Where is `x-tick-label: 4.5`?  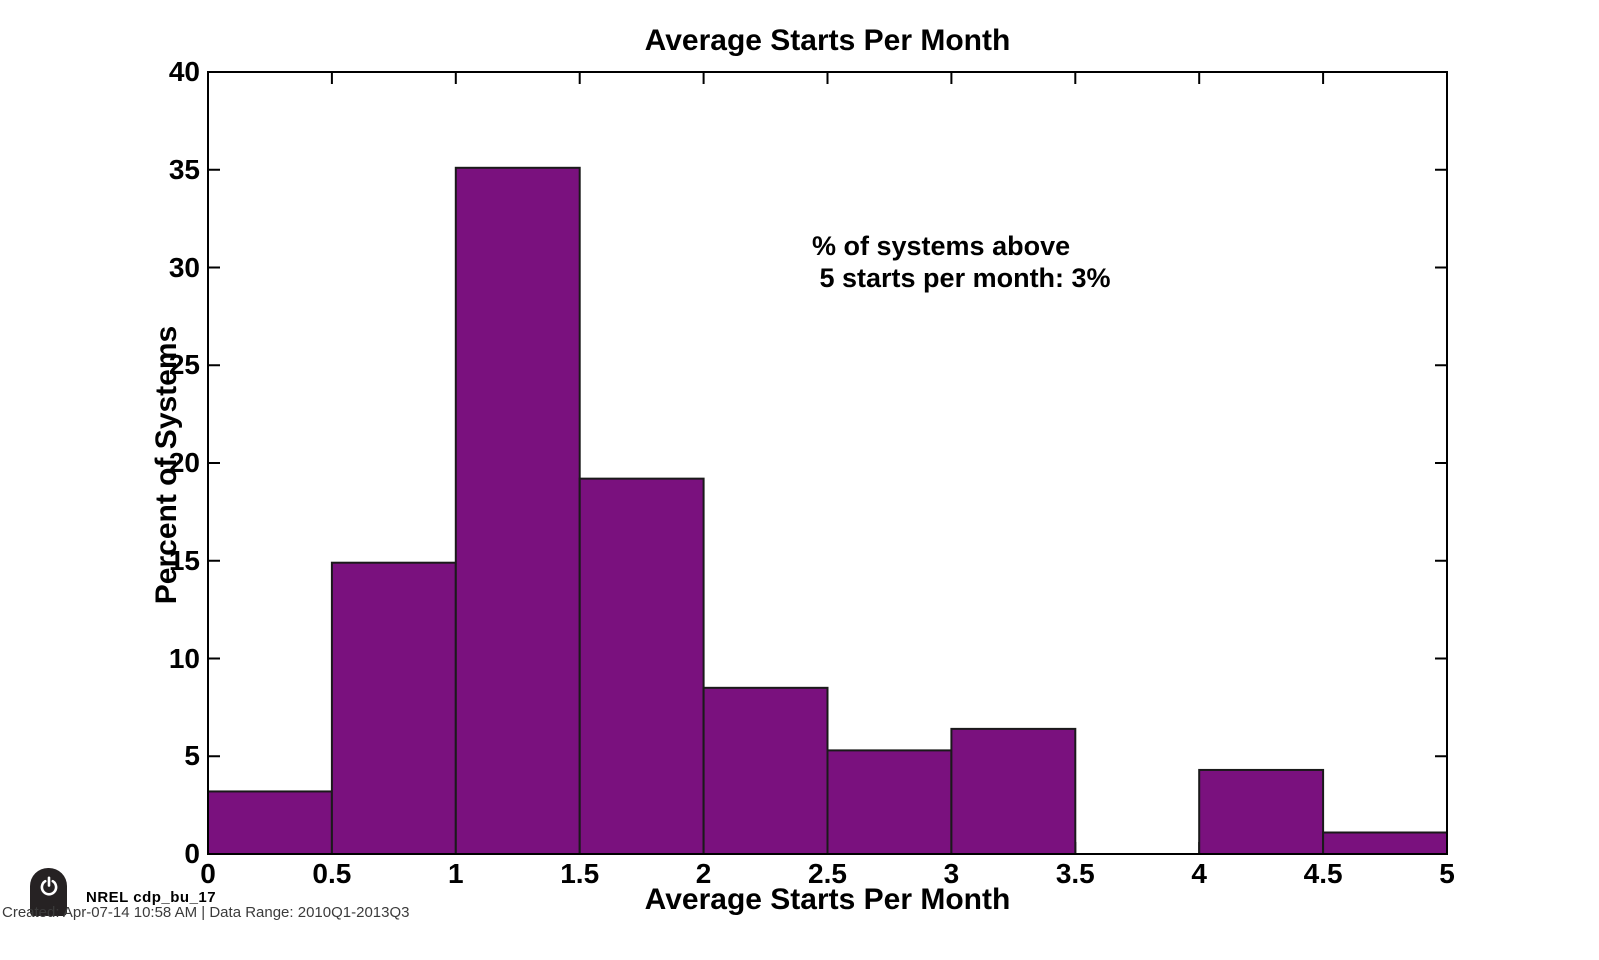 x-tick-label: 4.5 is located at coordinates (1323, 873).